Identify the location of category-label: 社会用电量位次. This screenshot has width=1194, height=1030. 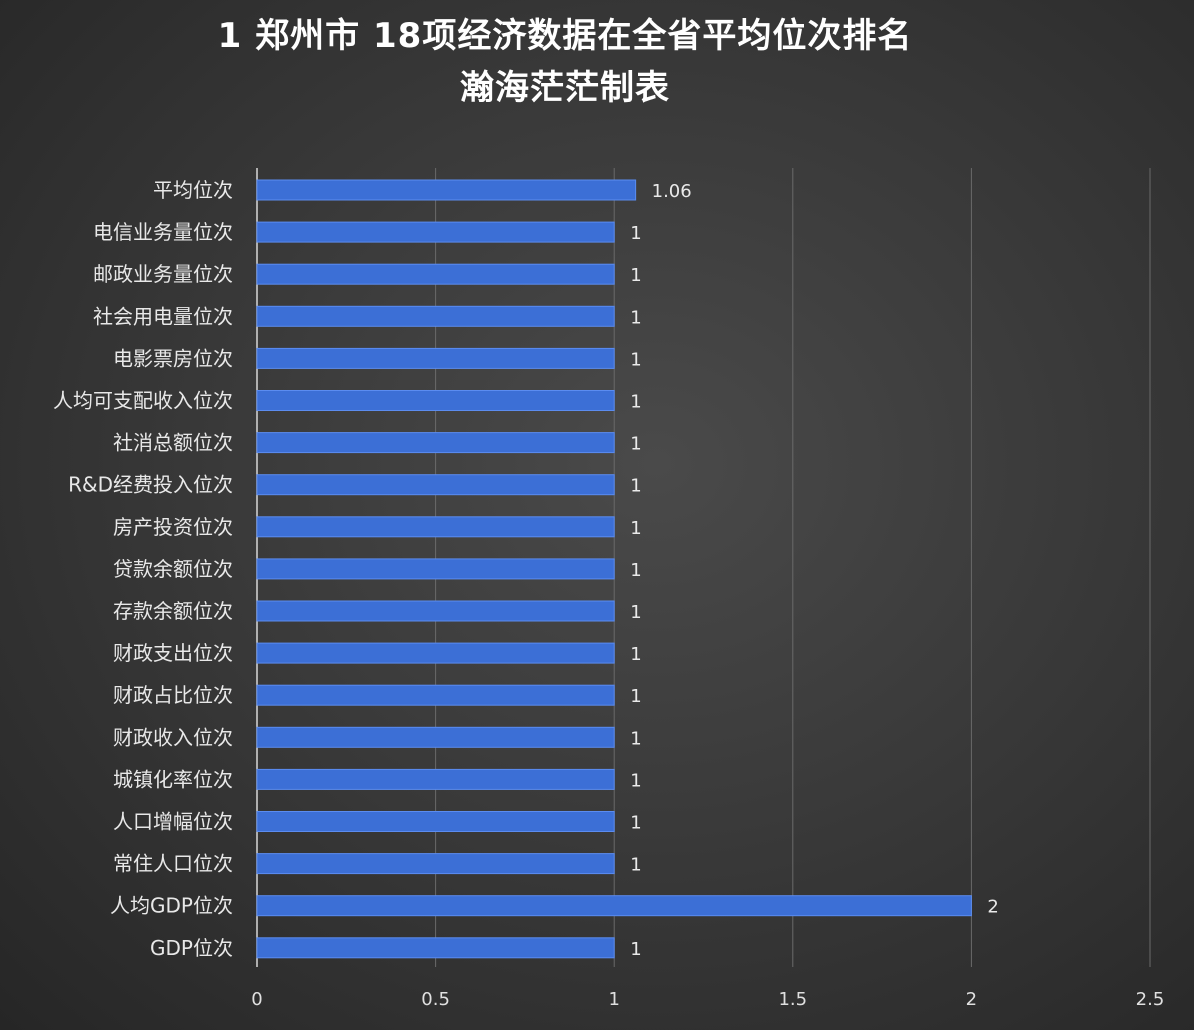
(163, 316).